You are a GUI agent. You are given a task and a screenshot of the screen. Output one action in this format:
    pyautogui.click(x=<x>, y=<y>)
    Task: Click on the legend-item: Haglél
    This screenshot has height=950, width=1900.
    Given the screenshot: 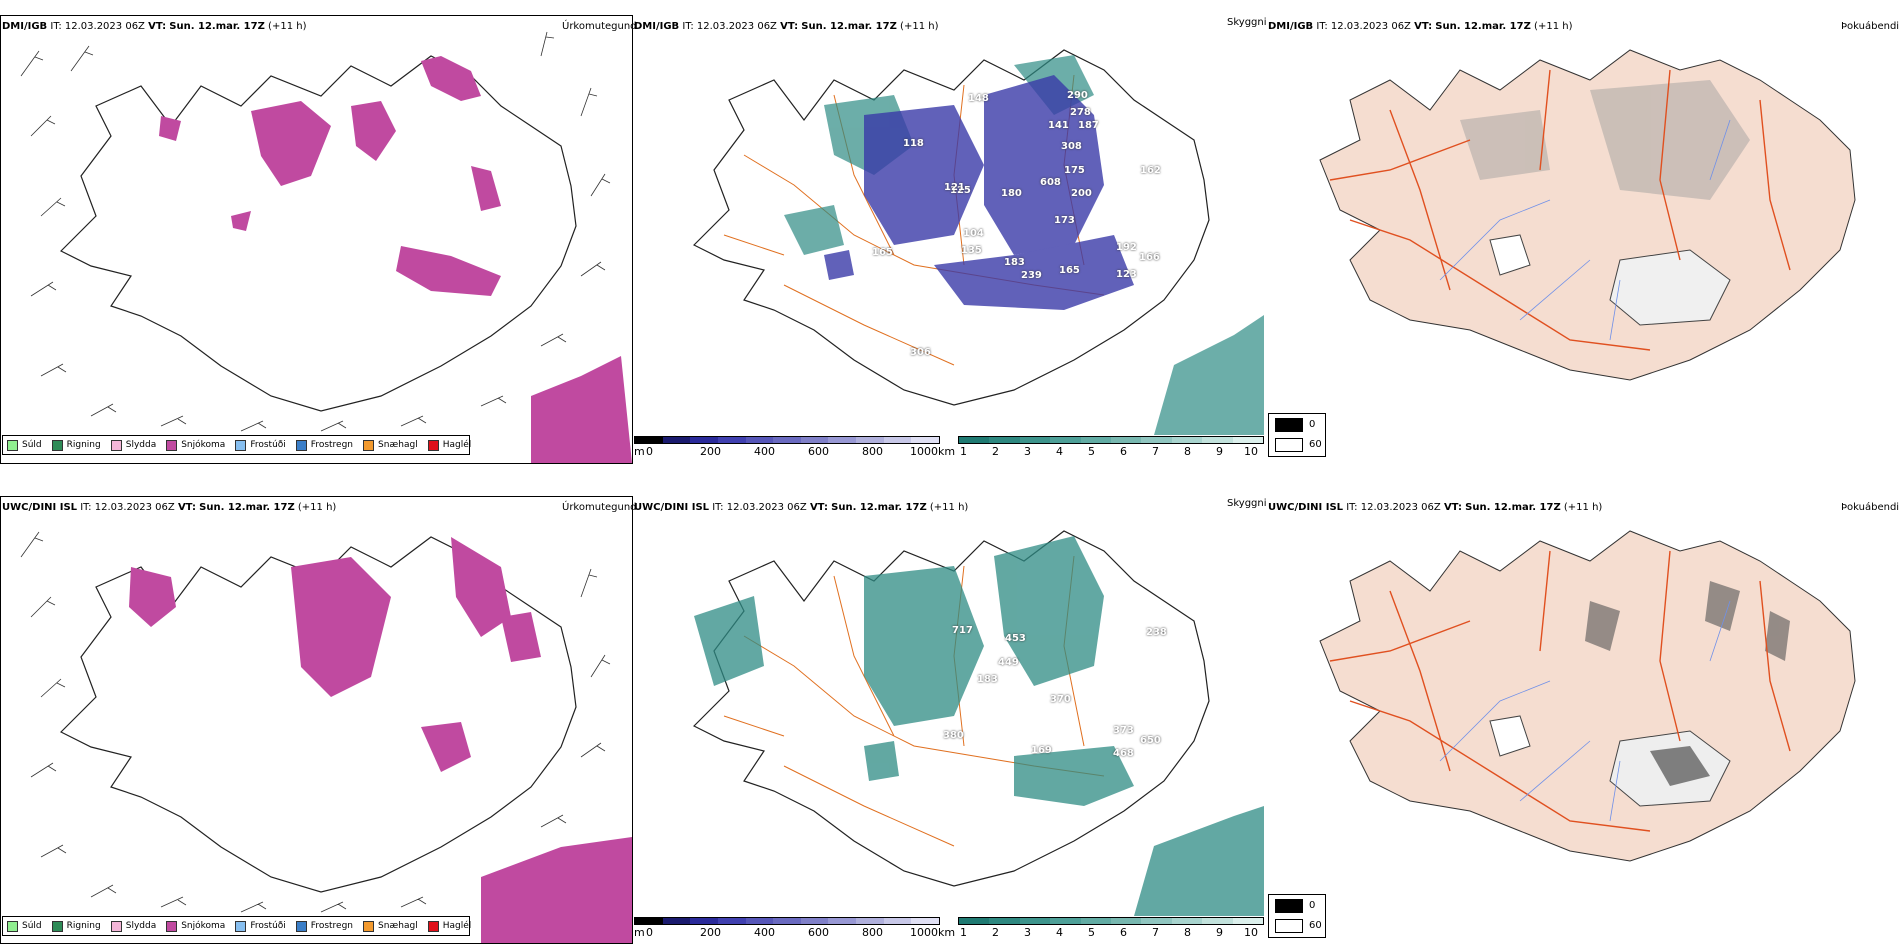 What is the action you would take?
    pyautogui.click(x=449, y=926)
    